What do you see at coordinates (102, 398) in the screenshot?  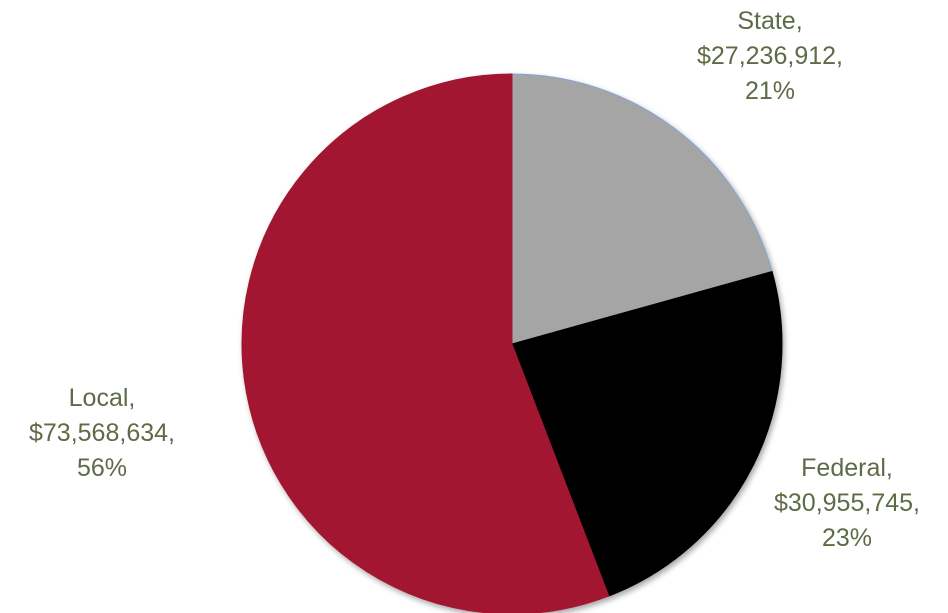 I see `data-label-local-name: Local,` at bounding box center [102, 398].